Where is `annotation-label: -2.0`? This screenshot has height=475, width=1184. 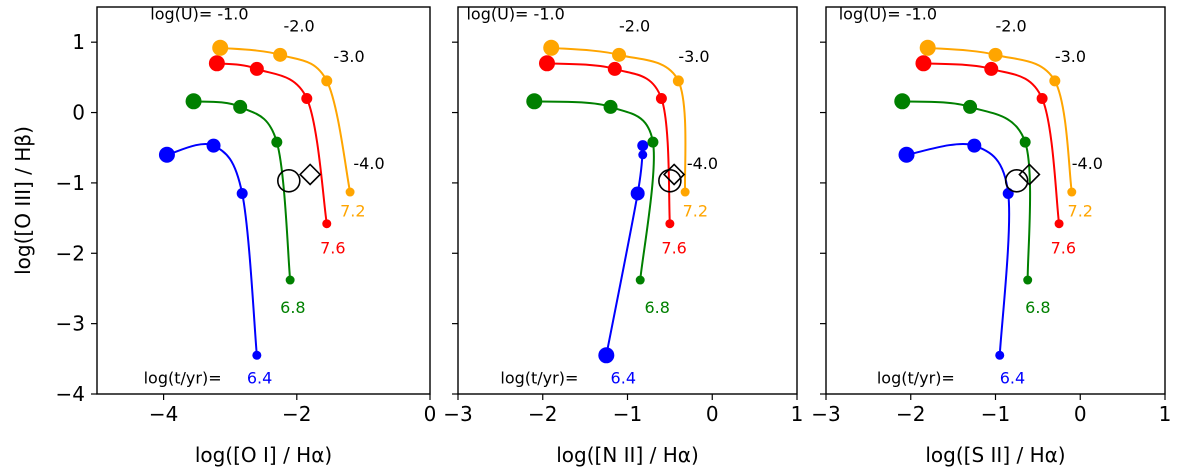
annotation-label: -2.0 is located at coordinates (298, 26).